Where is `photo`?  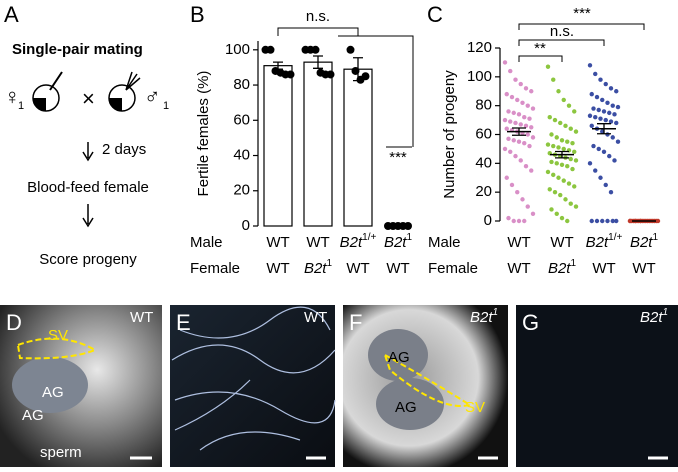 photo is located at coordinates (597, 386).